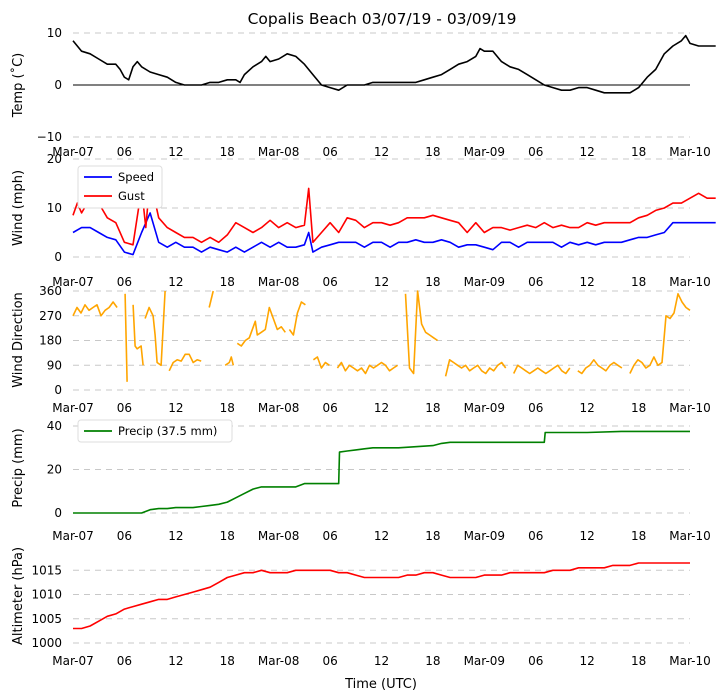 This screenshot has width=723, height=700. I want to click on y-tick-label: −10, so click(49, 137).